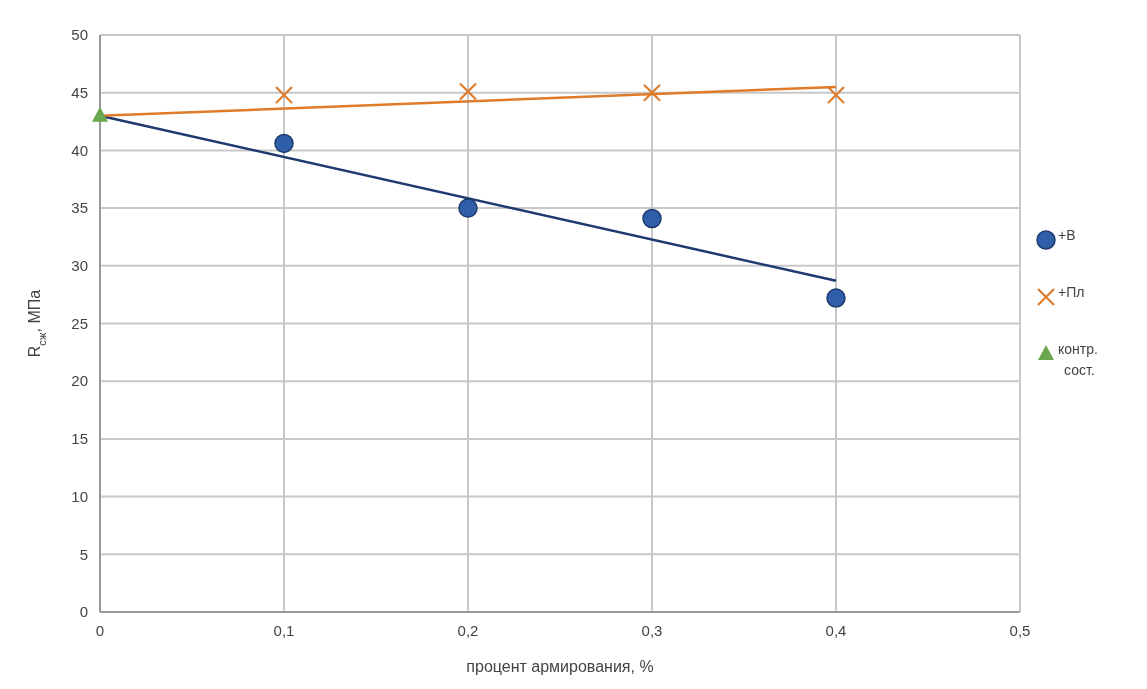 The height and width of the screenshot is (689, 1147). I want to click on y-tick-label: 35, so click(79, 208).